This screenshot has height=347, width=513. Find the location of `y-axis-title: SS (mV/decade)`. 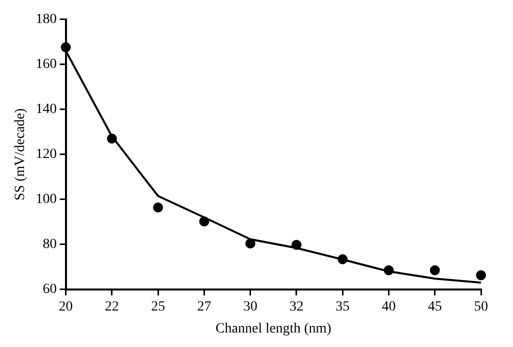

y-axis-title: SS (mV/decade) is located at coordinates (20, 154).